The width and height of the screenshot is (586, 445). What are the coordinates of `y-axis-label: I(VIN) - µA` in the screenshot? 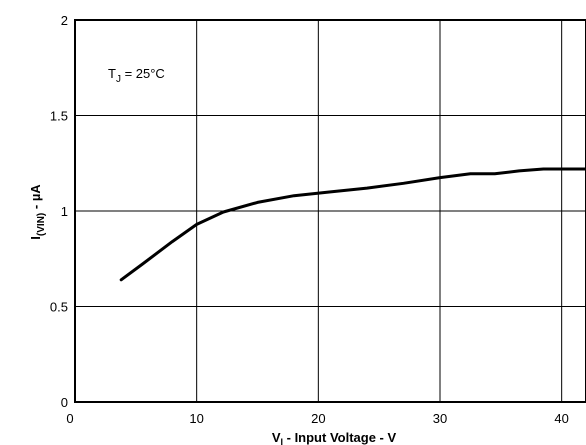 It's located at (37, 212).